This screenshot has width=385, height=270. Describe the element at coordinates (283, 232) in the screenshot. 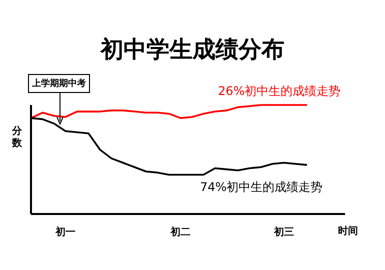

I see `x-tick-label: 初三` at that location.